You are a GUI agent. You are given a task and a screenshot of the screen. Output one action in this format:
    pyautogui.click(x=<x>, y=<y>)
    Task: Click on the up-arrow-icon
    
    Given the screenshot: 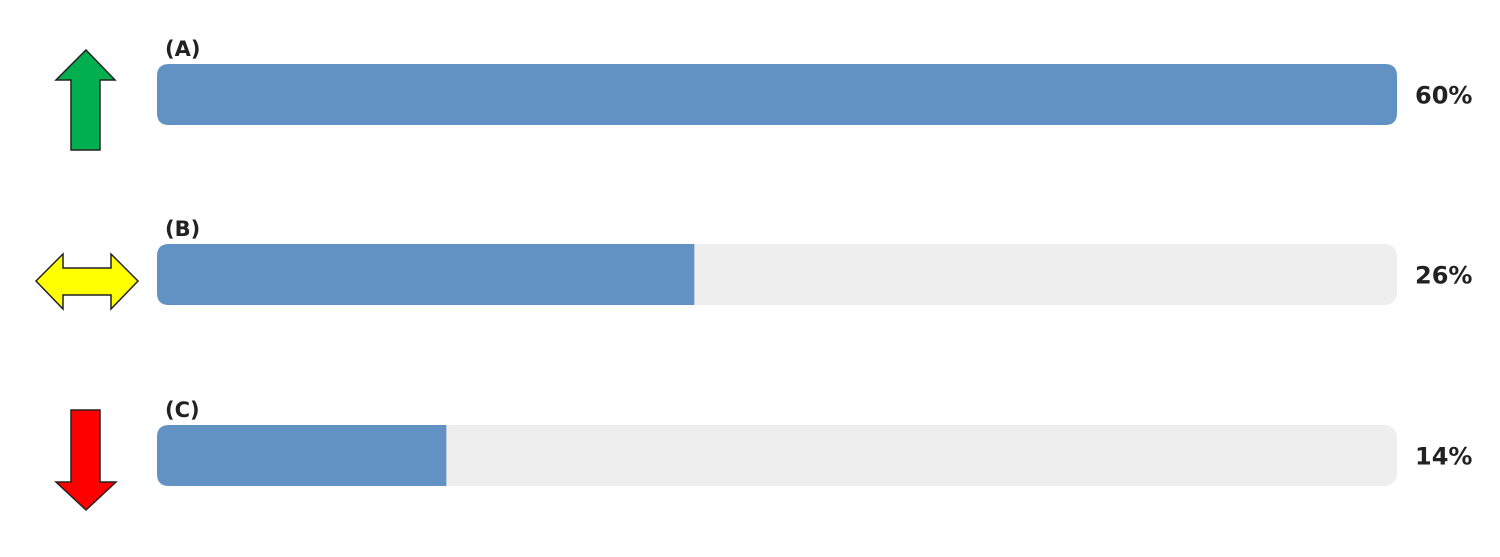 What is the action you would take?
    pyautogui.click(x=85, y=99)
    